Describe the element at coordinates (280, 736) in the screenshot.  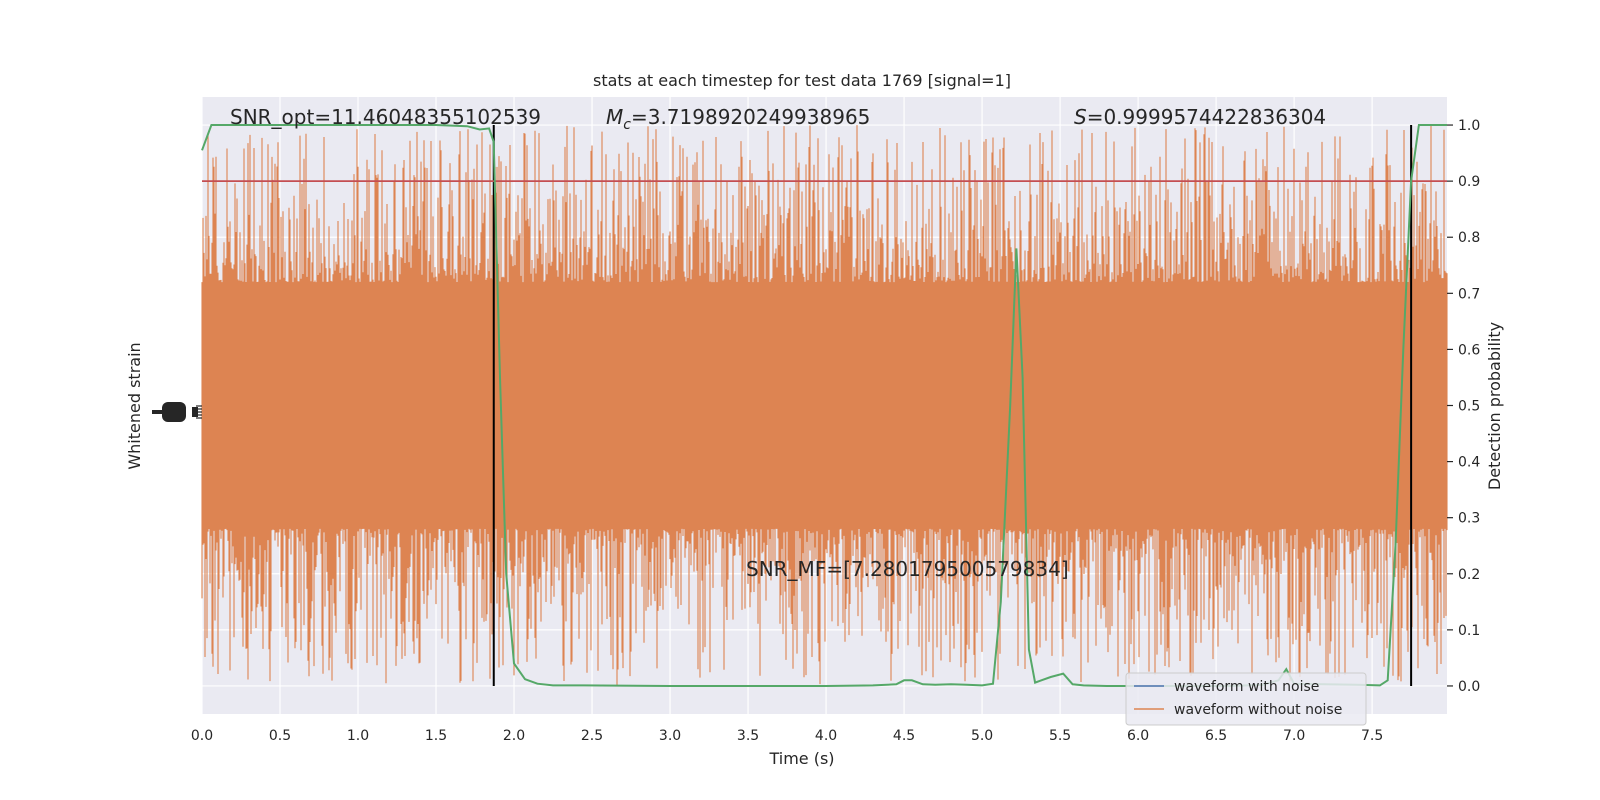
I see `x-tick-label: 0.5` at that location.